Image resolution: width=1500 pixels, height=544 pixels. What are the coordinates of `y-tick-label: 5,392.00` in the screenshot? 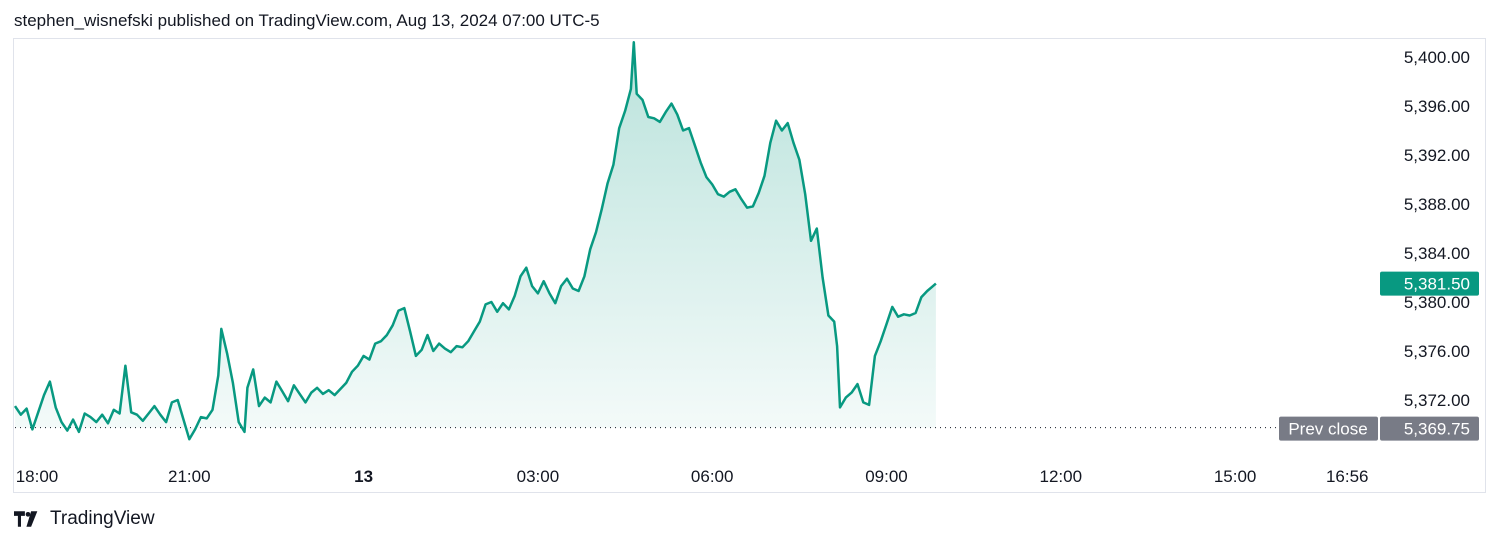 It's located at (1437, 155).